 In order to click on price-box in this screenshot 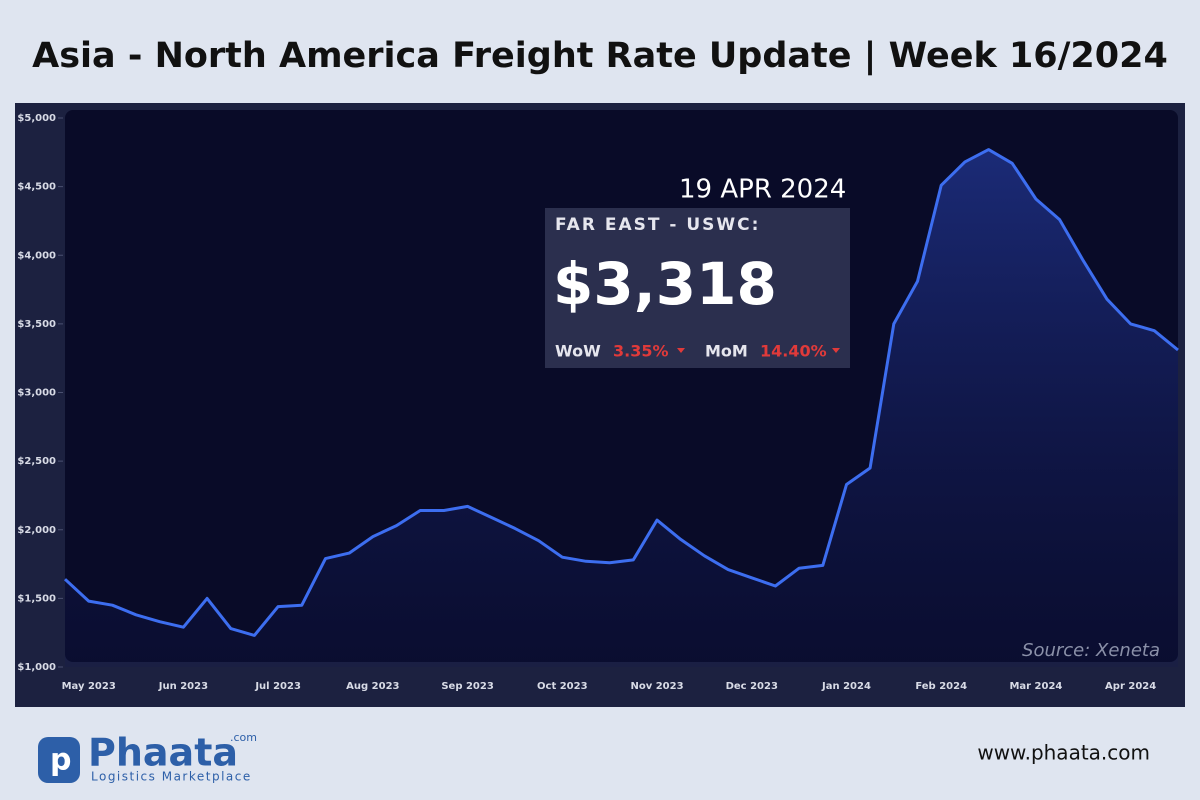, I will do `click(697, 288)`.